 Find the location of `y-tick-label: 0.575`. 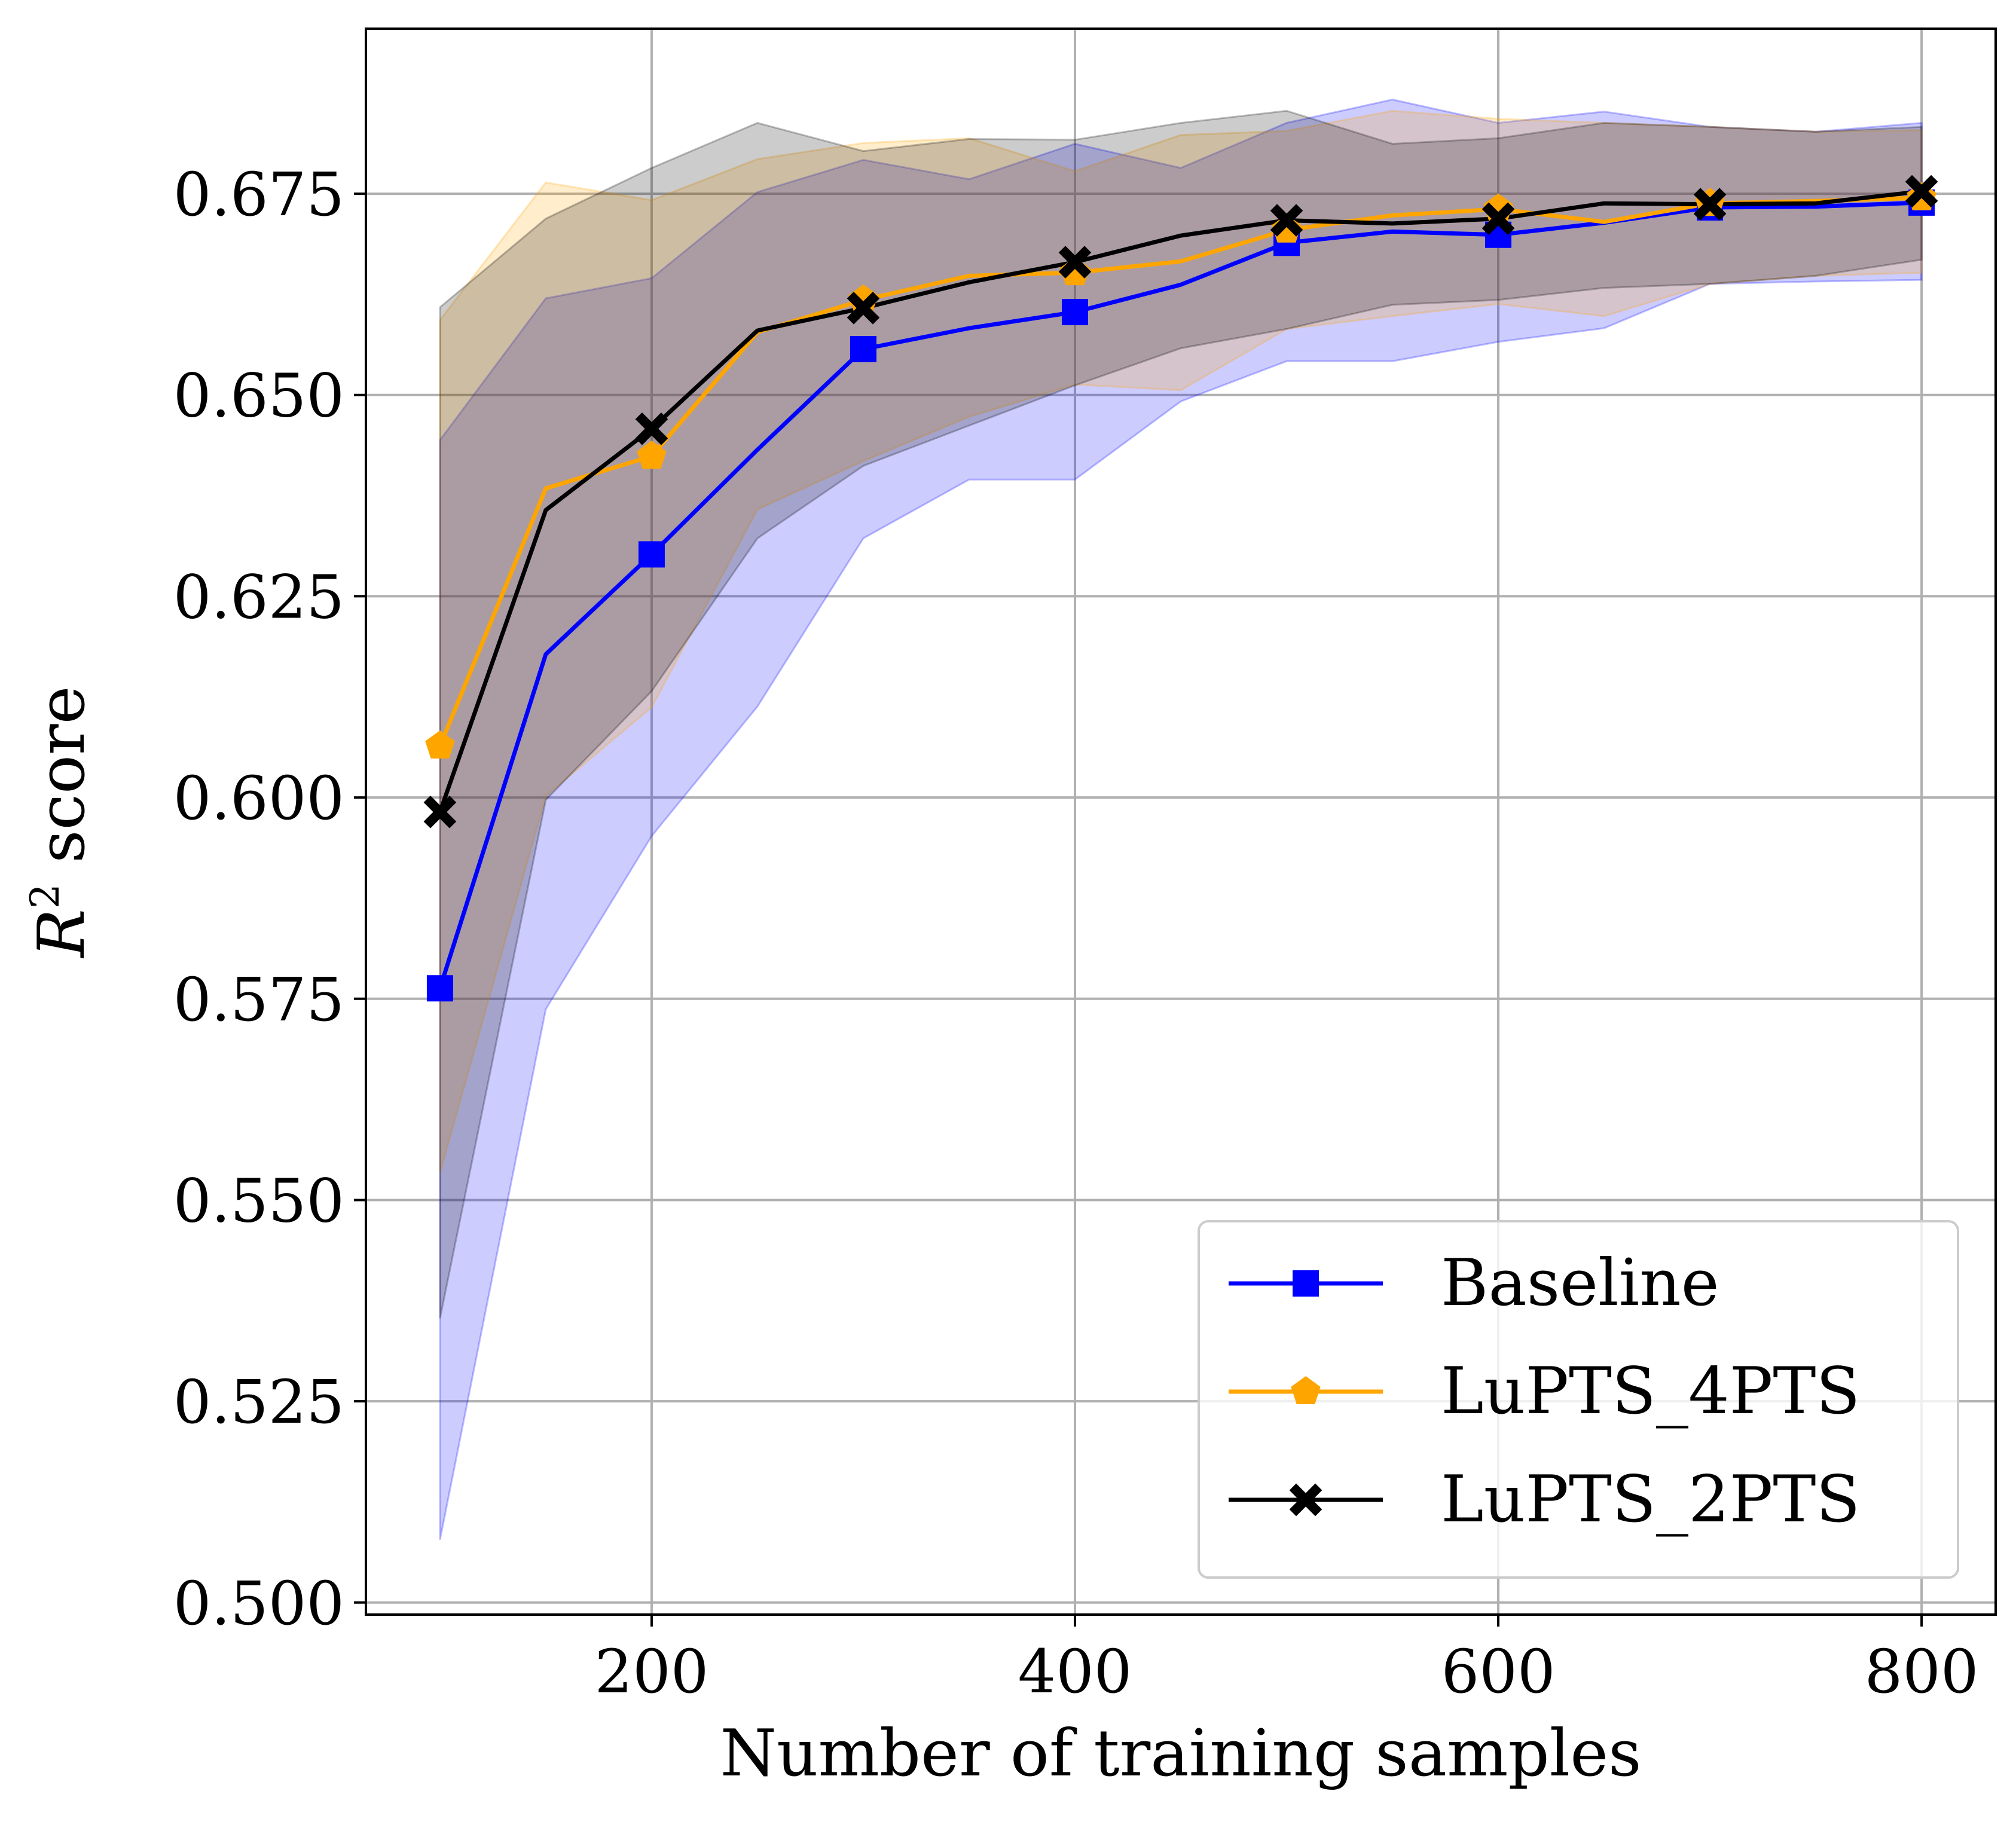

y-tick-label: 0.575 is located at coordinates (258, 1000).